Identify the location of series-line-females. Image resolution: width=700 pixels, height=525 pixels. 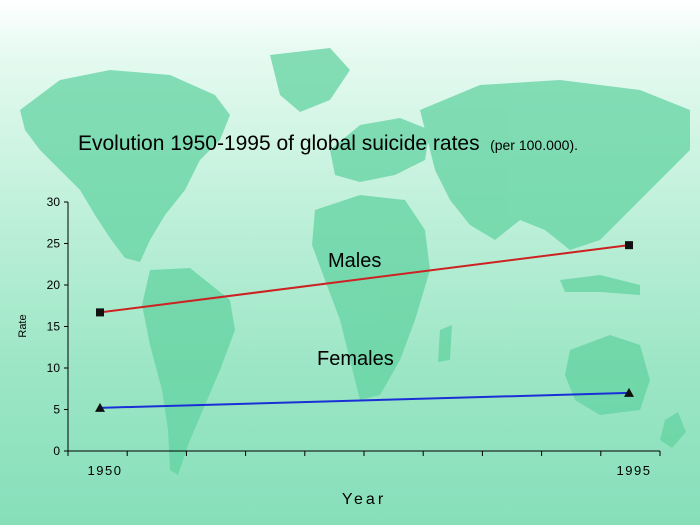
(364, 400).